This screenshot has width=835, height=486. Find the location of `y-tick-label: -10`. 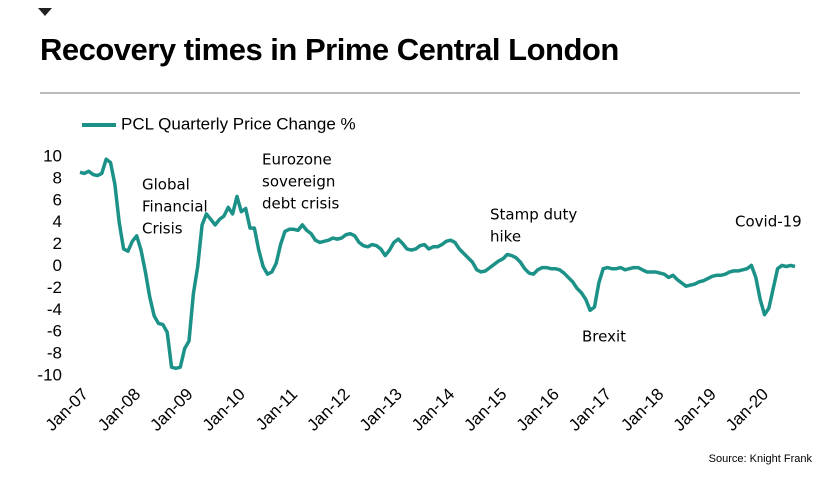

y-tick-label: -10 is located at coordinates (49, 374).